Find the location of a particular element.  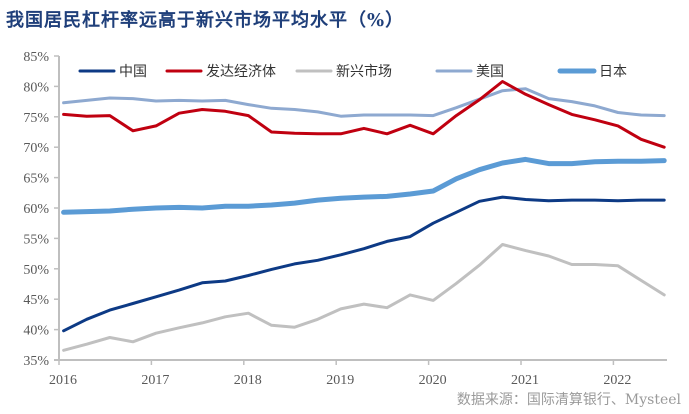

legend-label: 新兴市场 is located at coordinates (364, 71).